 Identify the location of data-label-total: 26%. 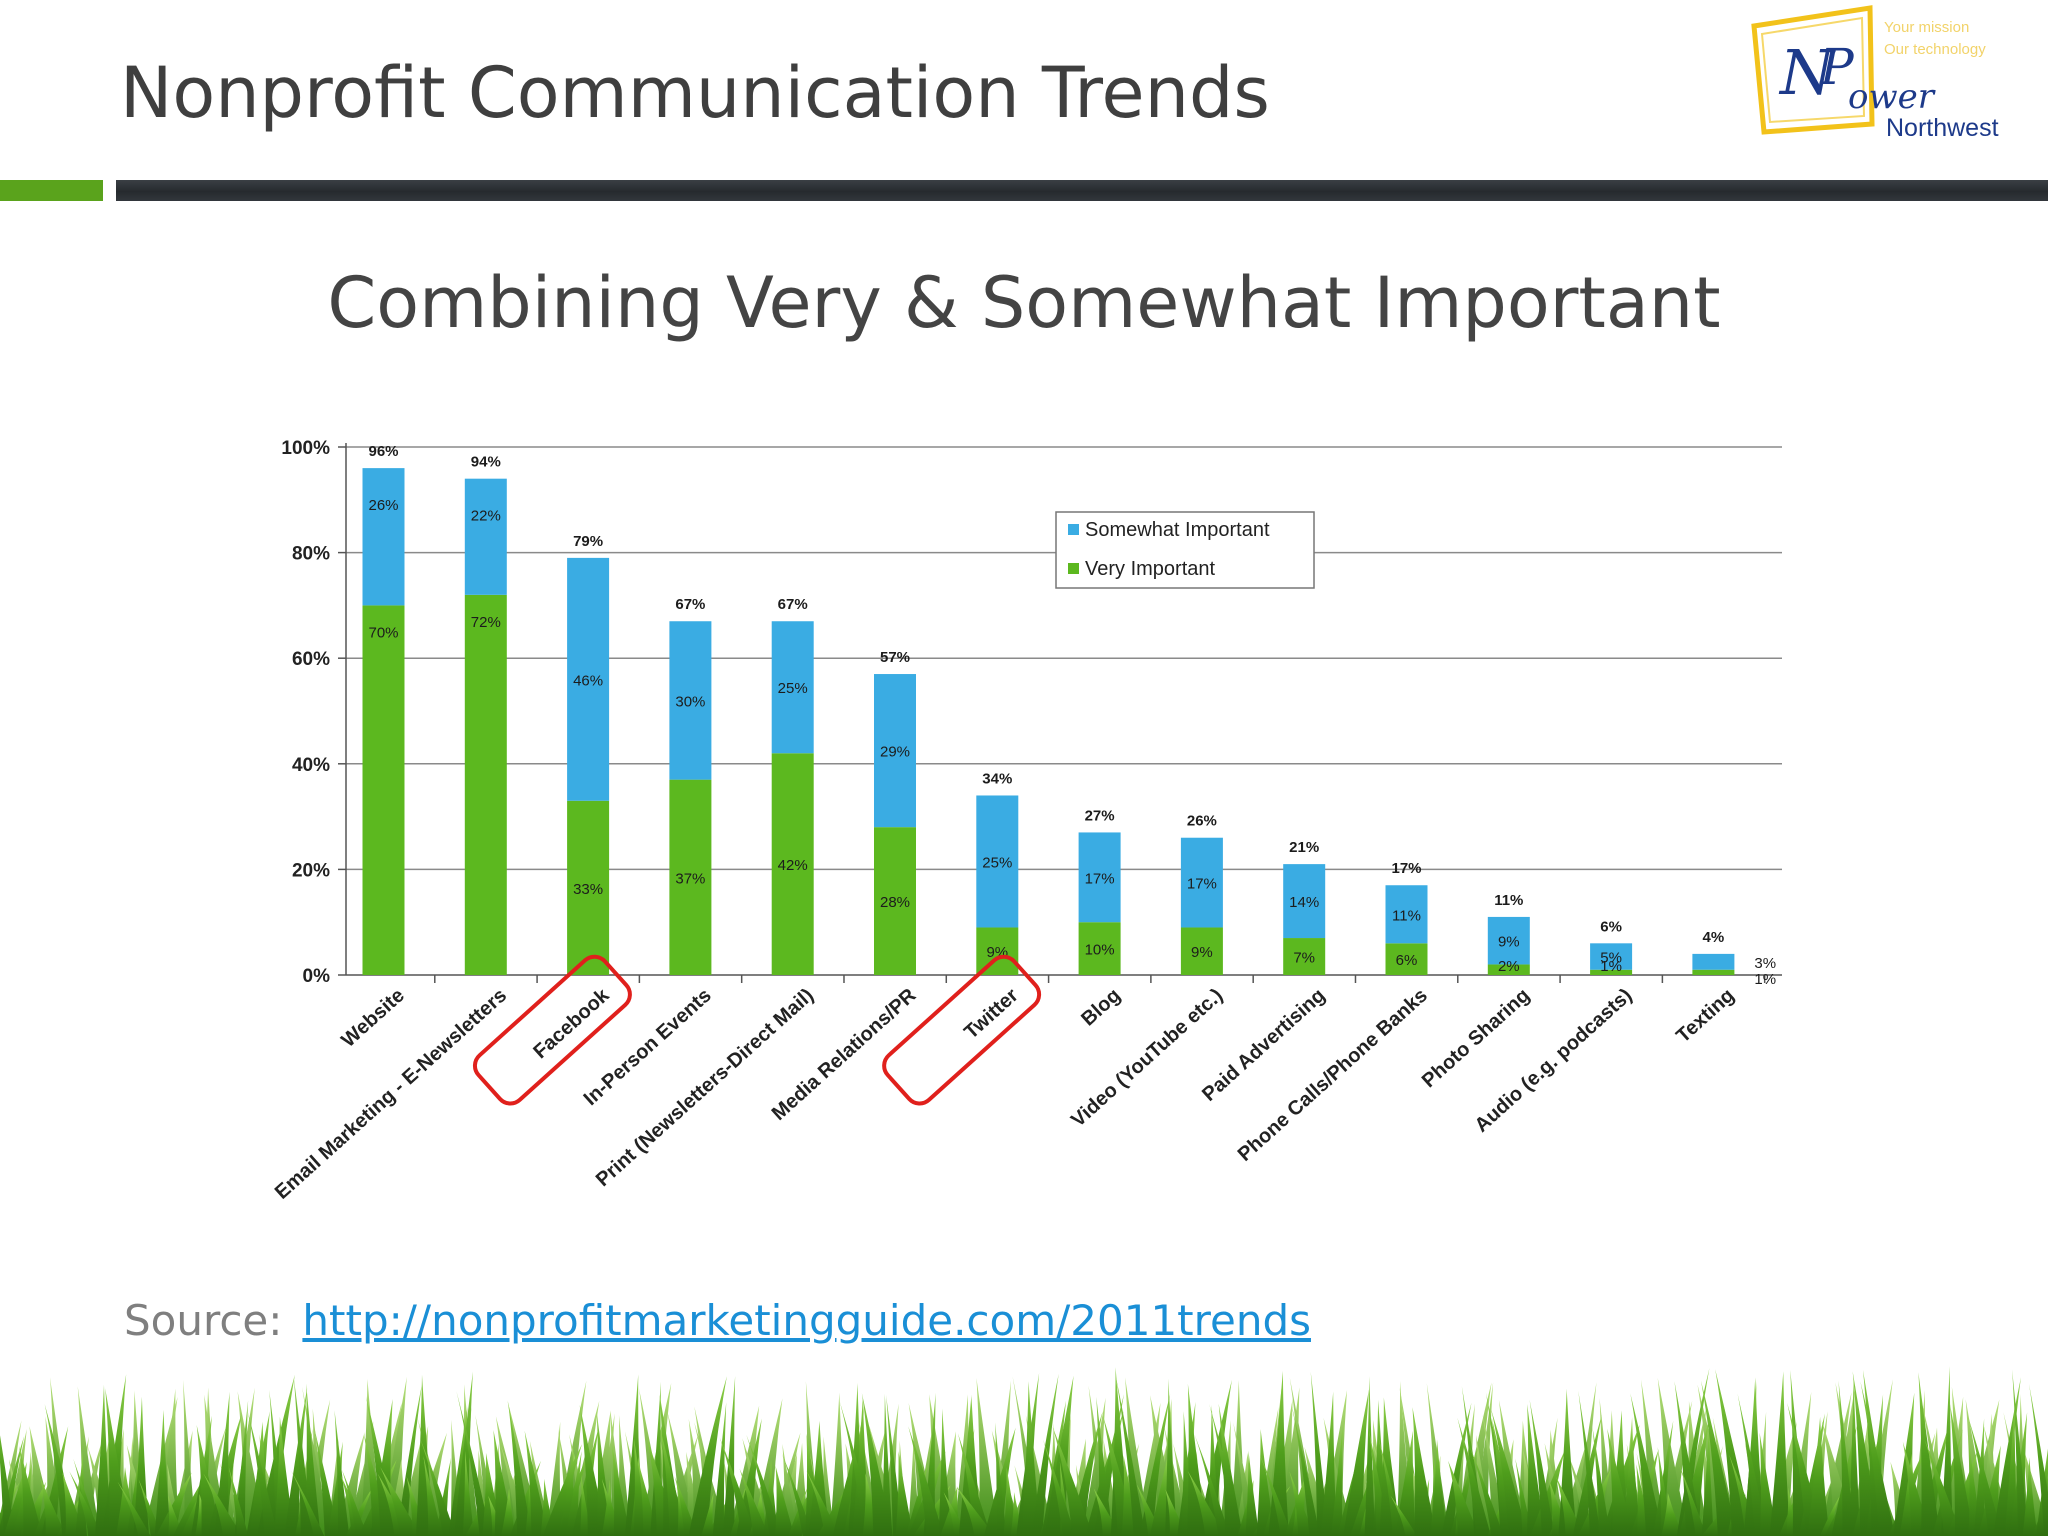
(1202, 821).